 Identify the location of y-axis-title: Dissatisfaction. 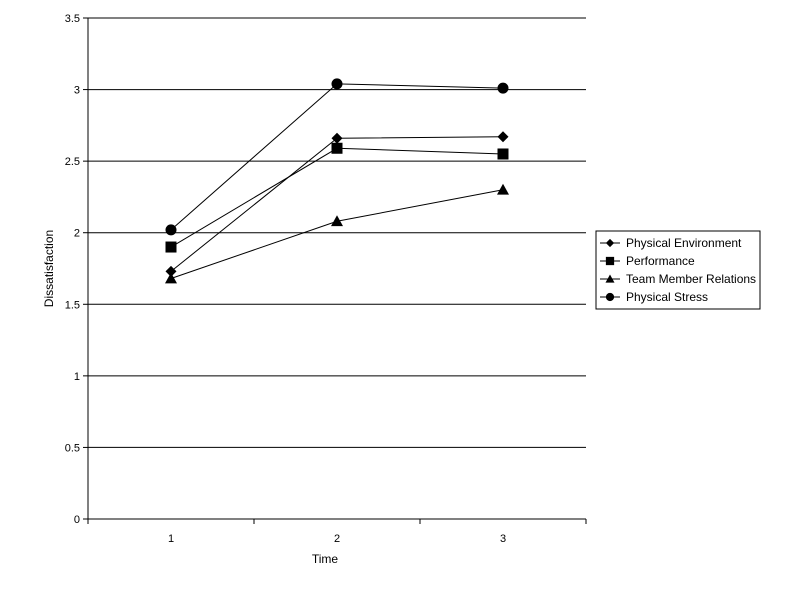
(49, 268).